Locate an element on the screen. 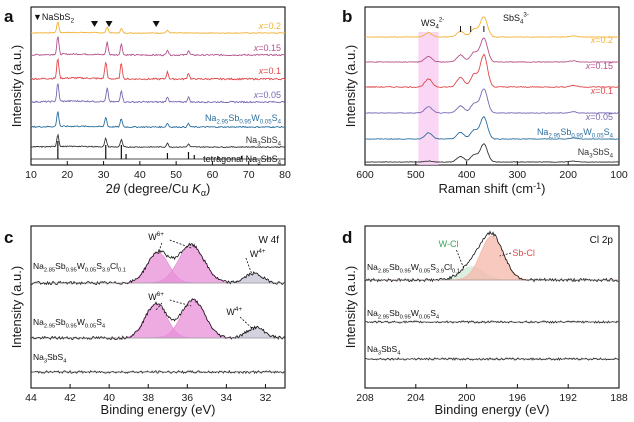 The image size is (634, 422). panel-a-tick-label-40: 40 is located at coordinates (140, 175).